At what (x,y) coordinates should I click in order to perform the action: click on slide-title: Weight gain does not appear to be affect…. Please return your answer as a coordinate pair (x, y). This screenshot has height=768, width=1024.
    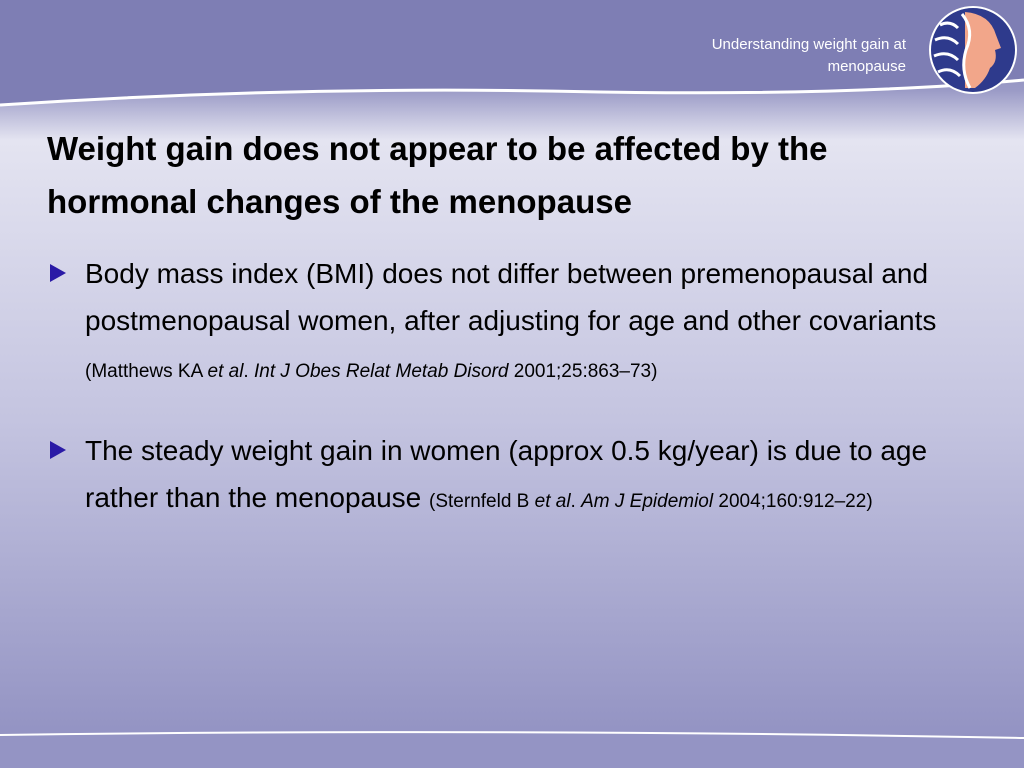
    Looking at the image, I should click on (437, 175).